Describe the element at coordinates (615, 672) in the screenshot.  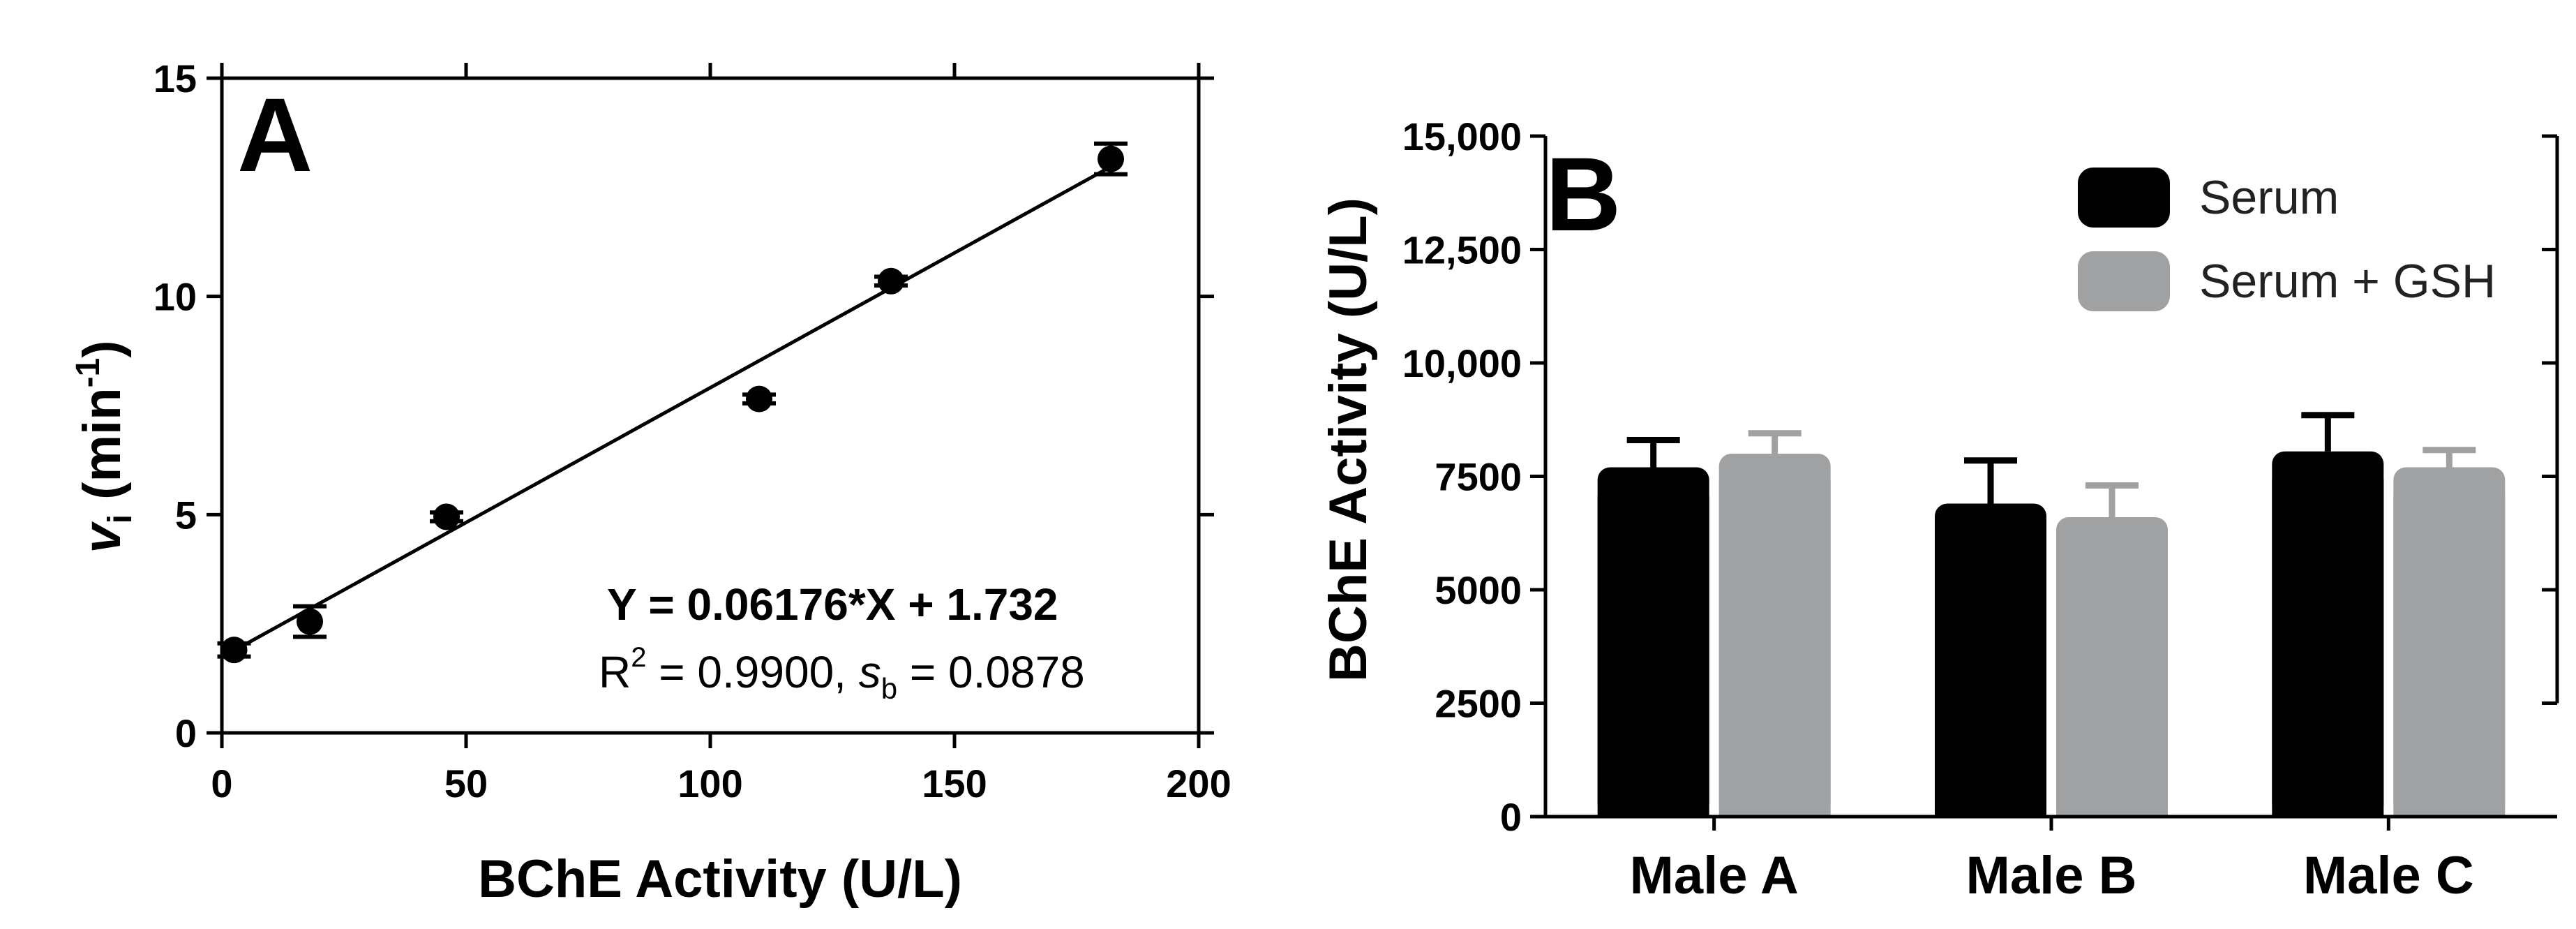
I see `r-label: R` at that location.